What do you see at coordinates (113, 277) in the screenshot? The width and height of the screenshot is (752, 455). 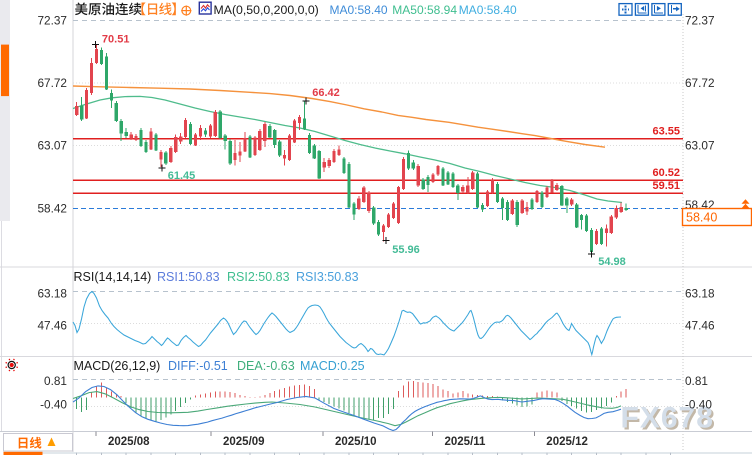 I see `svg-text: RSI(14,14,14)` at bounding box center [113, 277].